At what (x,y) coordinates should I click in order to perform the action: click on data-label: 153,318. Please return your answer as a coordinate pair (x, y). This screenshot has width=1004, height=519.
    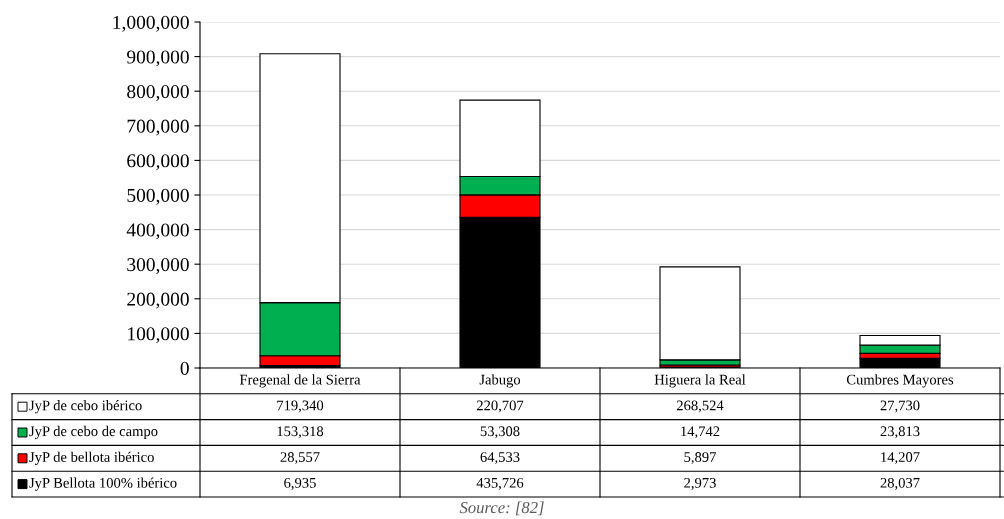
    Looking at the image, I should click on (300, 432).